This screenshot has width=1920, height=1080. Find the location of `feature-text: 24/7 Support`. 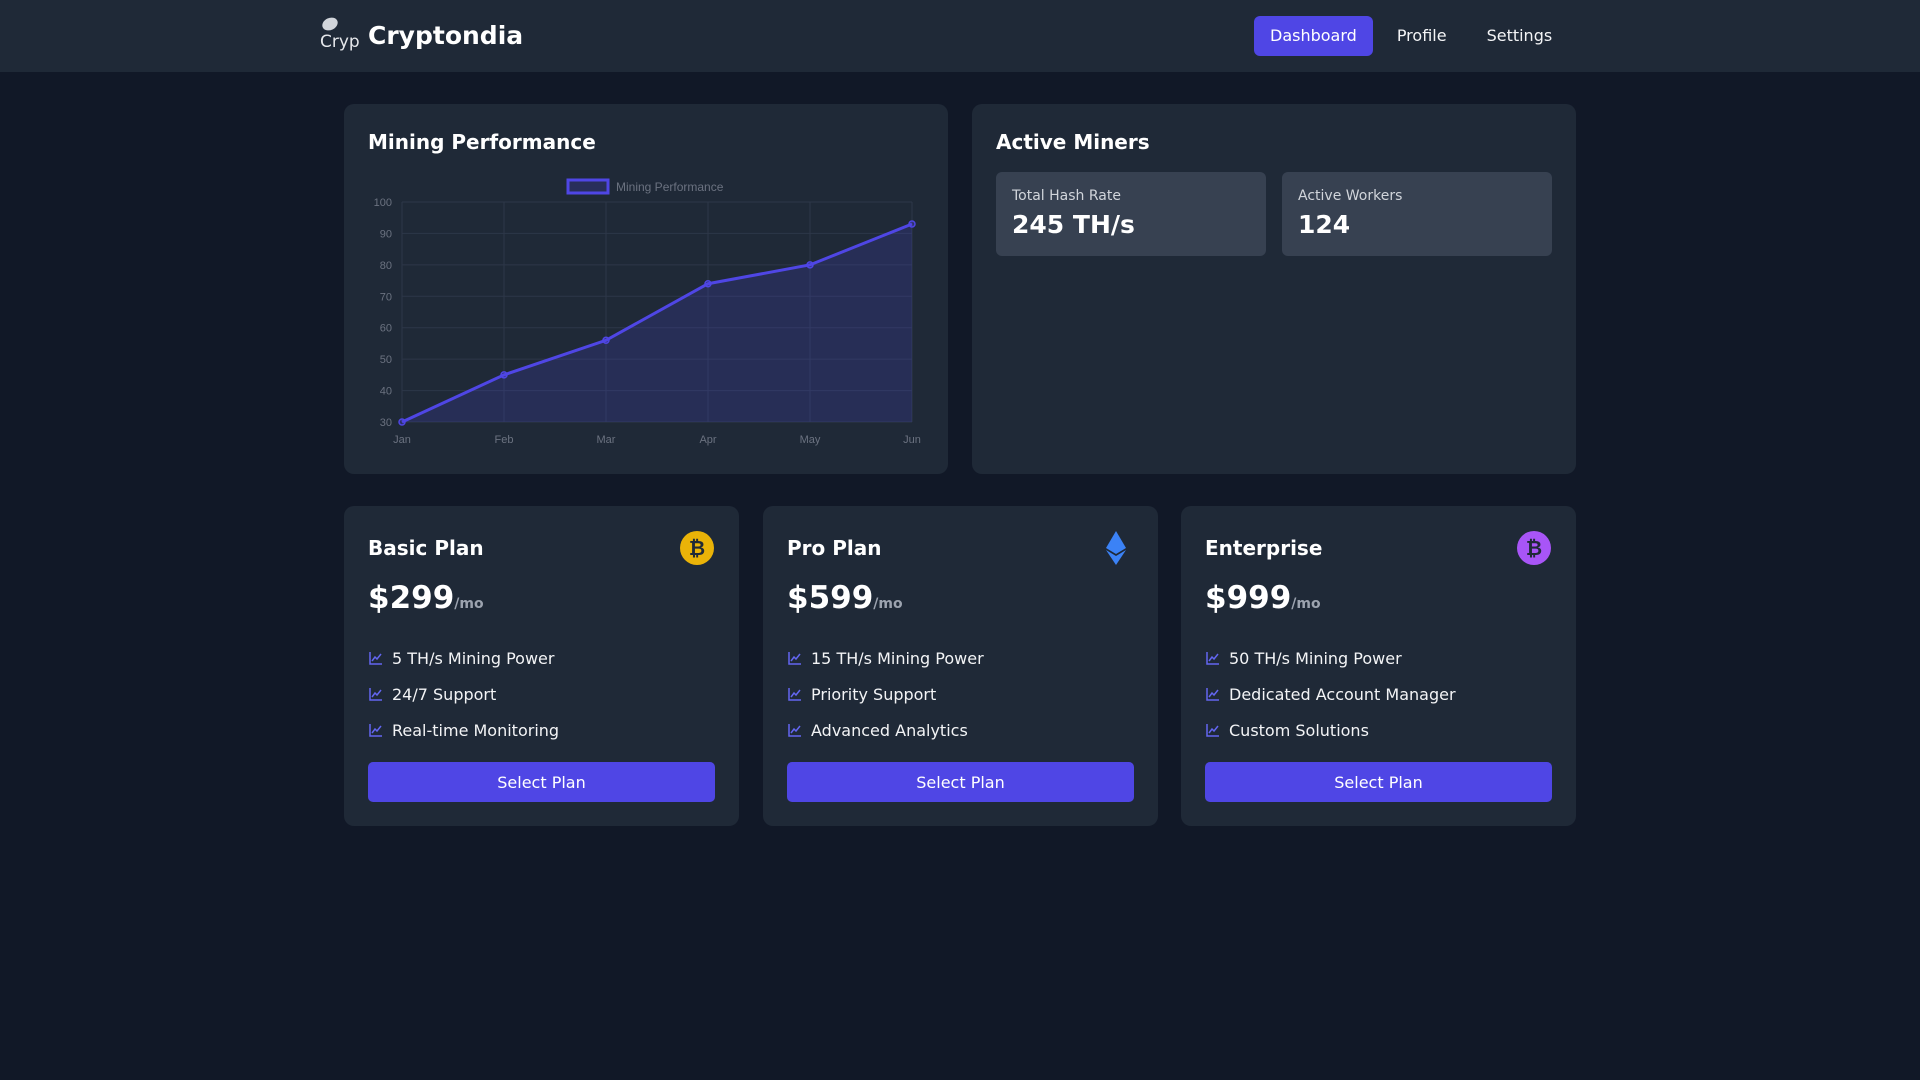

feature-text: 24/7 Support is located at coordinates (444, 694).